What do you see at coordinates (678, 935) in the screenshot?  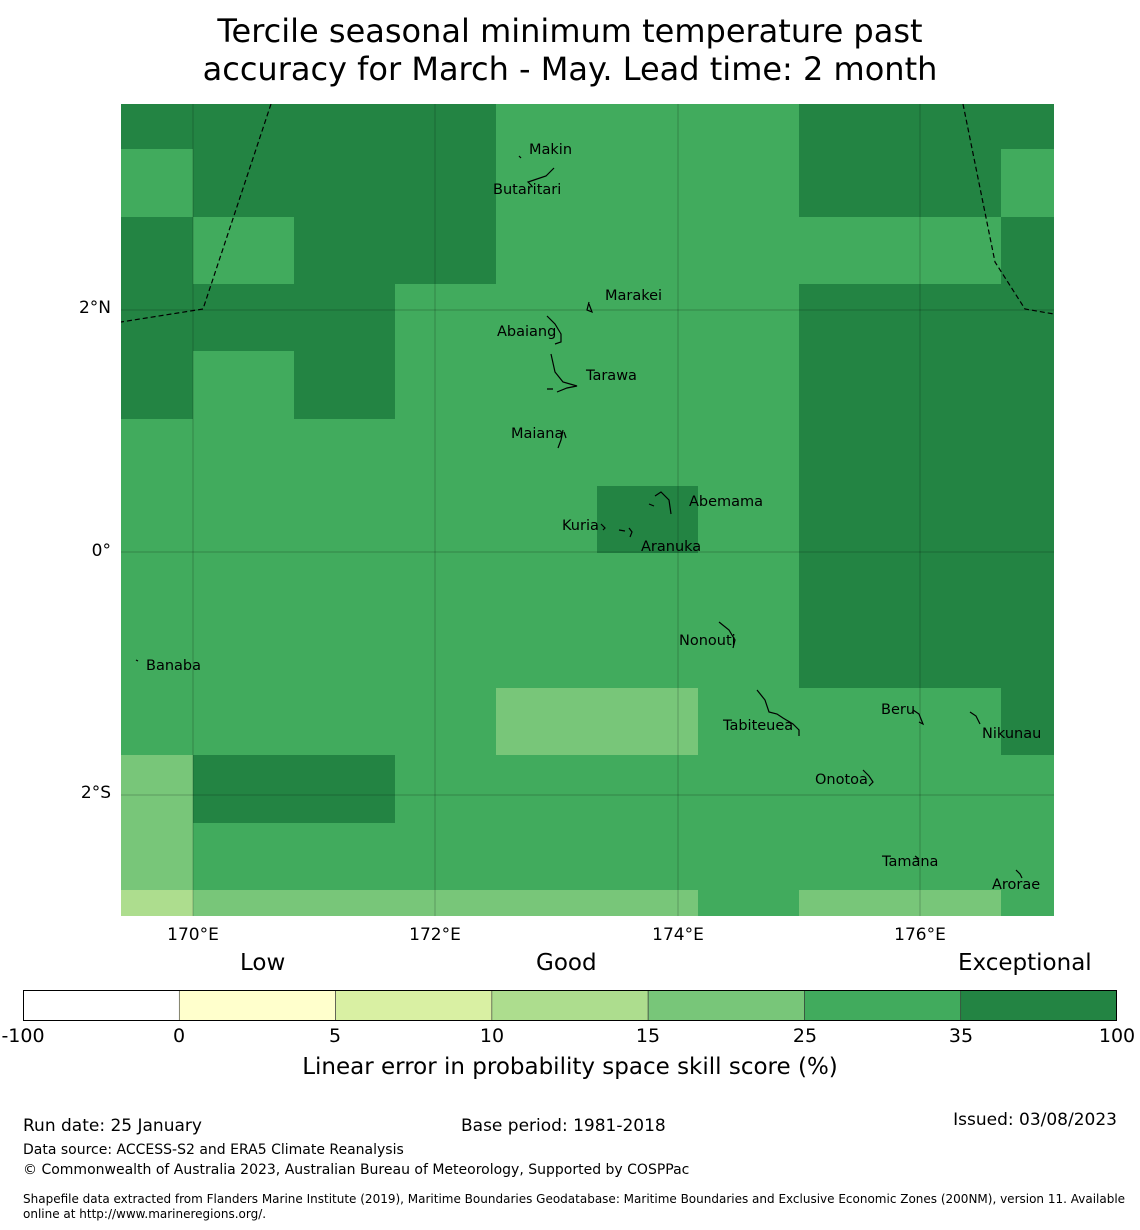 I see `lon-label-174e: 174°E` at bounding box center [678, 935].